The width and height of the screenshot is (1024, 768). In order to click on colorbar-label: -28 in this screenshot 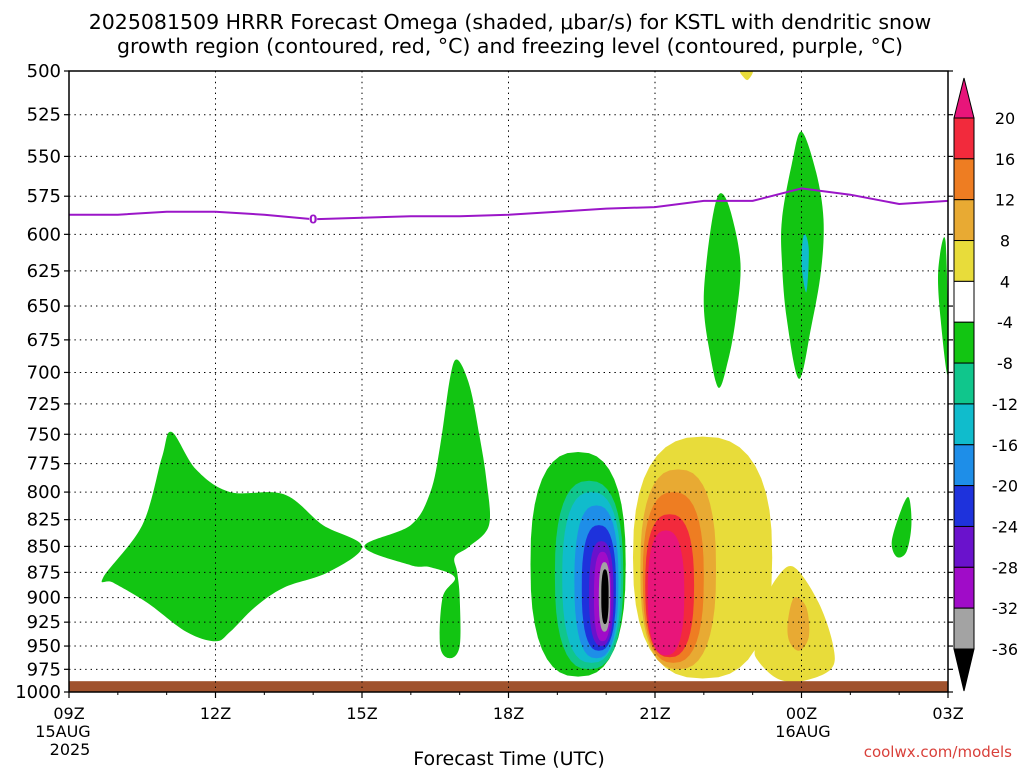, I will do `click(1005, 567)`.